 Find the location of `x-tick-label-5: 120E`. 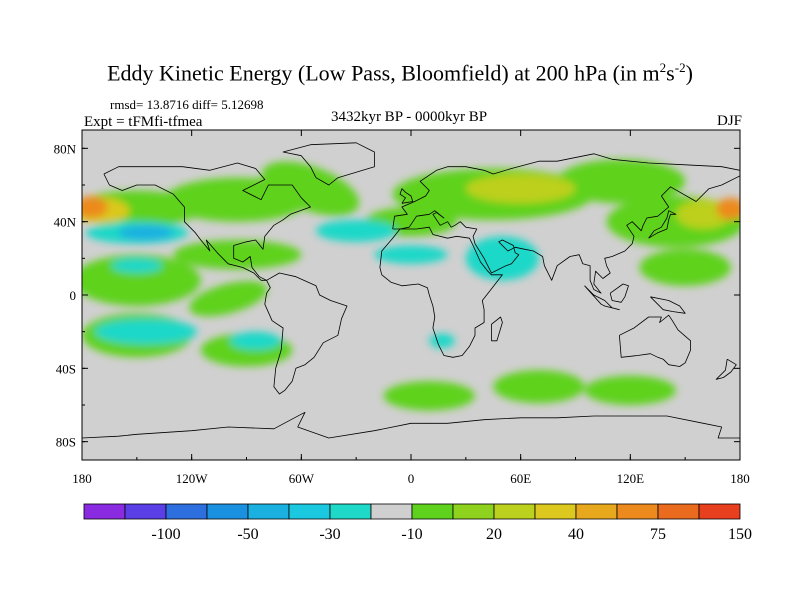

x-tick-label-5: 120E is located at coordinates (631, 478).